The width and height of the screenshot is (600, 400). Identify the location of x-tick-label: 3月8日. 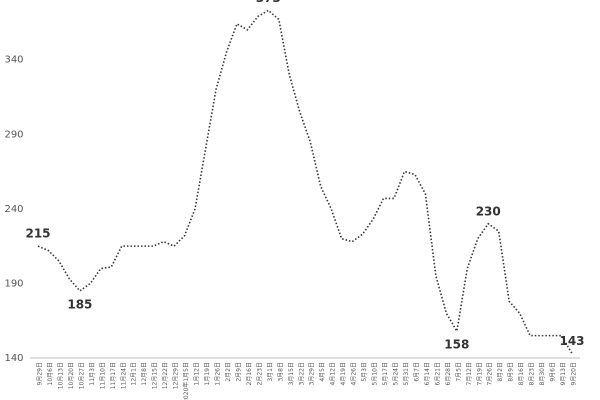
(280, 372).